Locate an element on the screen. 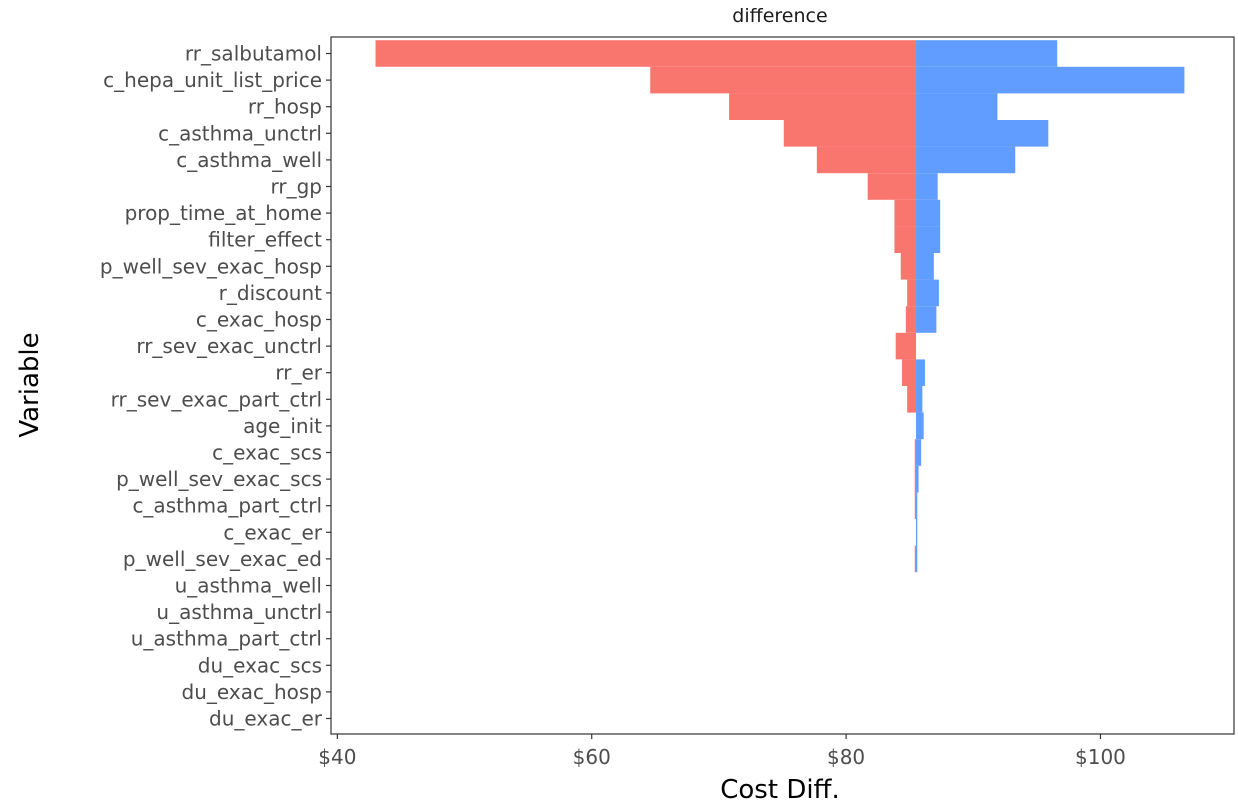 Image resolution: width=1238 pixels, height=808 pixels. bar-high-c_asthma_part_ctrl is located at coordinates (917, 505).